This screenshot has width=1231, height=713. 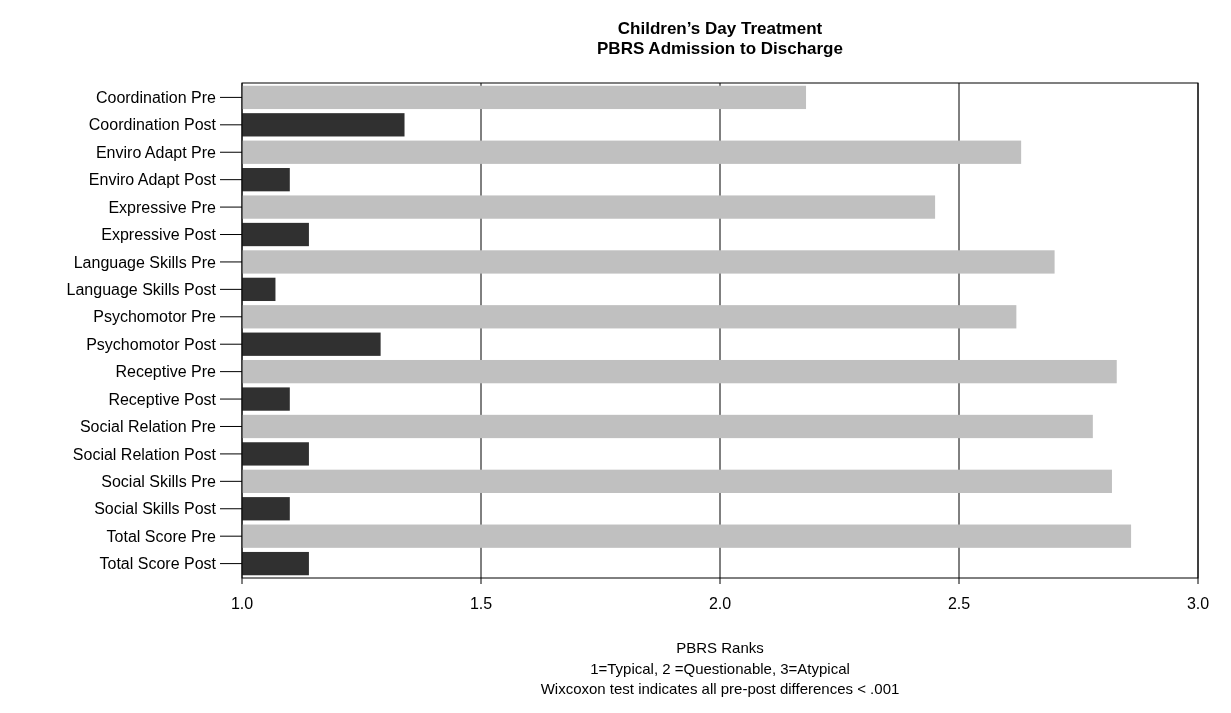 What do you see at coordinates (158, 564) in the screenshot?
I see `y-tick-label: Total Score Post` at bounding box center [158, 564].